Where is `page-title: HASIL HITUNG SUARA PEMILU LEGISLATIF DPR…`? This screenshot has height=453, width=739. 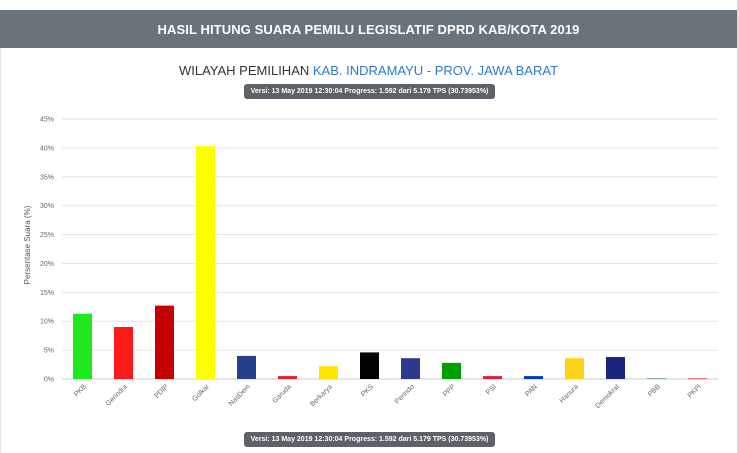
page-title: HASIL HITUNG SUARA PEMILU LEGISLATIF DPR… is located at coordinates (368, 29).